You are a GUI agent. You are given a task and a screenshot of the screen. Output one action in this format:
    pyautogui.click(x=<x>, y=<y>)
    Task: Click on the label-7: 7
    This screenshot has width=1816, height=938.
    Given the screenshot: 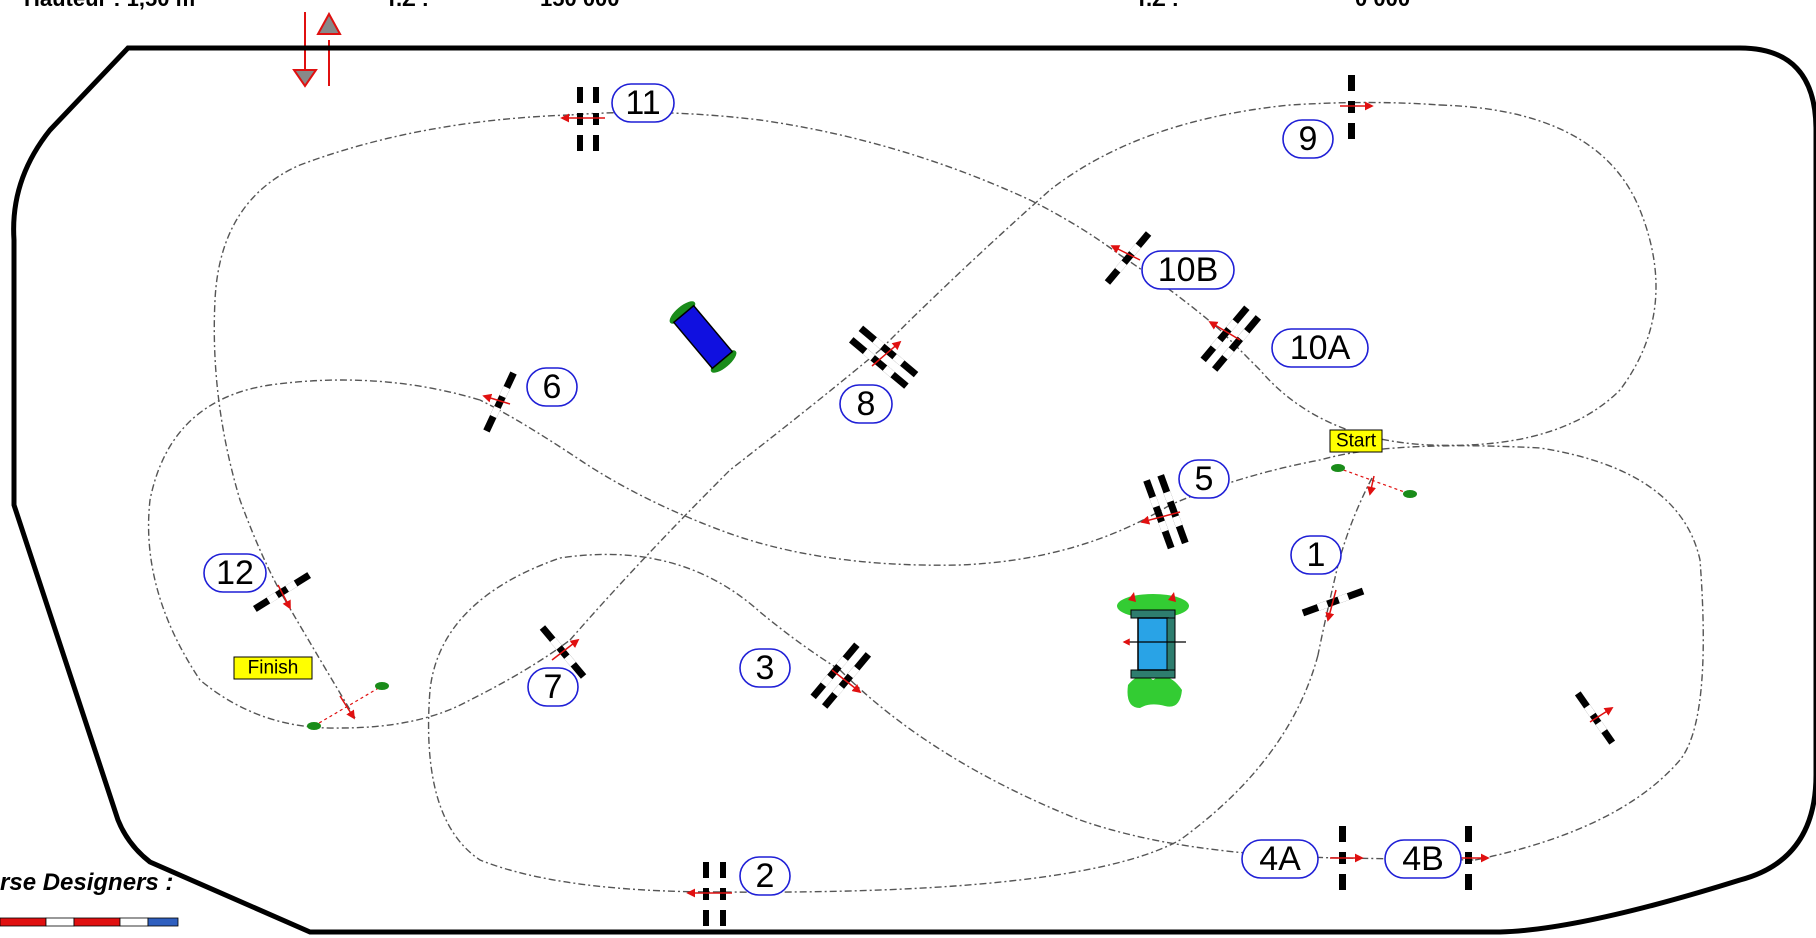 What is the action you would take?
    pyautogui.click(x=553, y=687)
    